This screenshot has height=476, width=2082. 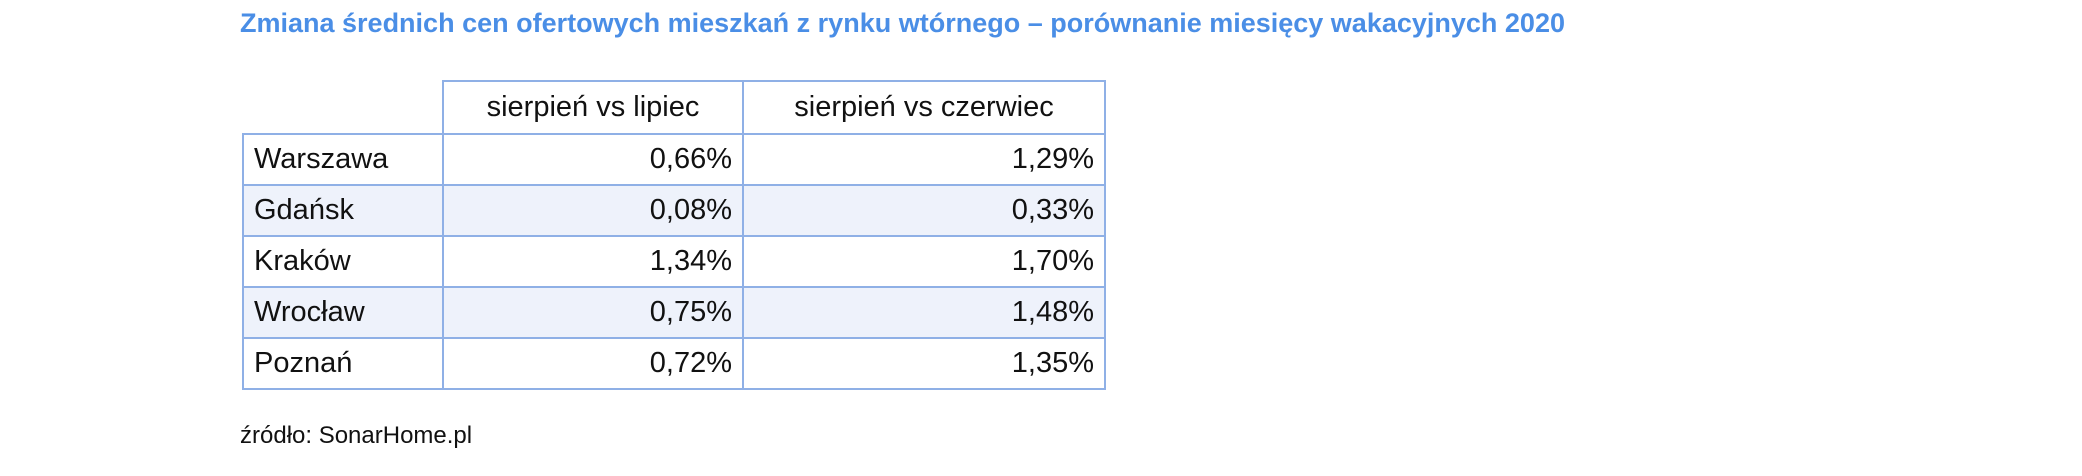 I want to click on city-cell: Kraków, so click(x=343, y=261).